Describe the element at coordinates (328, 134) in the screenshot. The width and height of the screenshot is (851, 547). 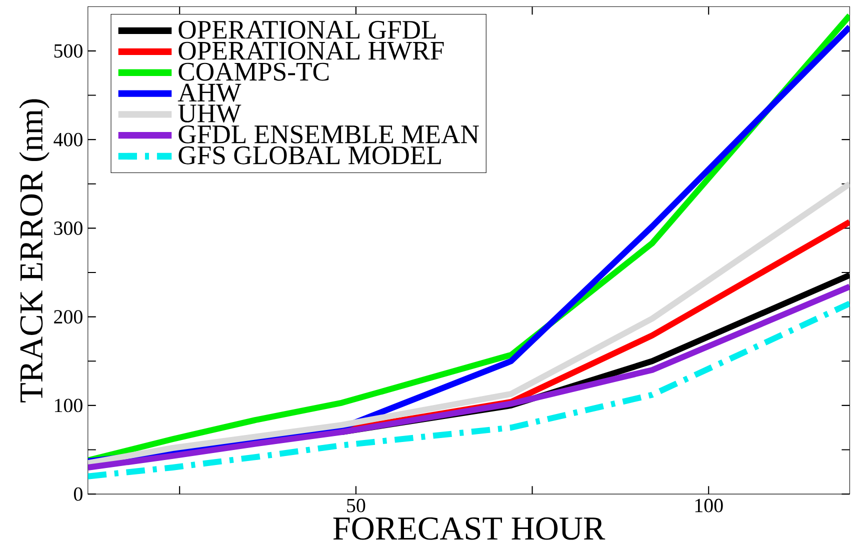
I see `legend-label: GFDL ENSEMBLE MEAN` at that location.